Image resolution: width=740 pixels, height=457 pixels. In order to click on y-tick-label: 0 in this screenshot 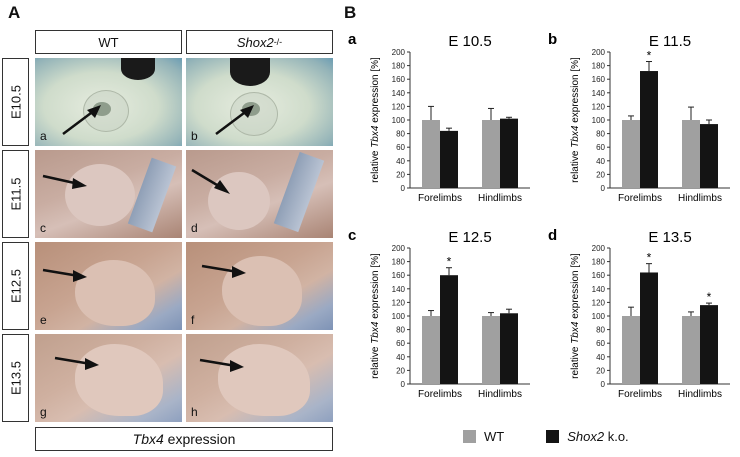, I will do `click(603, 188)`.